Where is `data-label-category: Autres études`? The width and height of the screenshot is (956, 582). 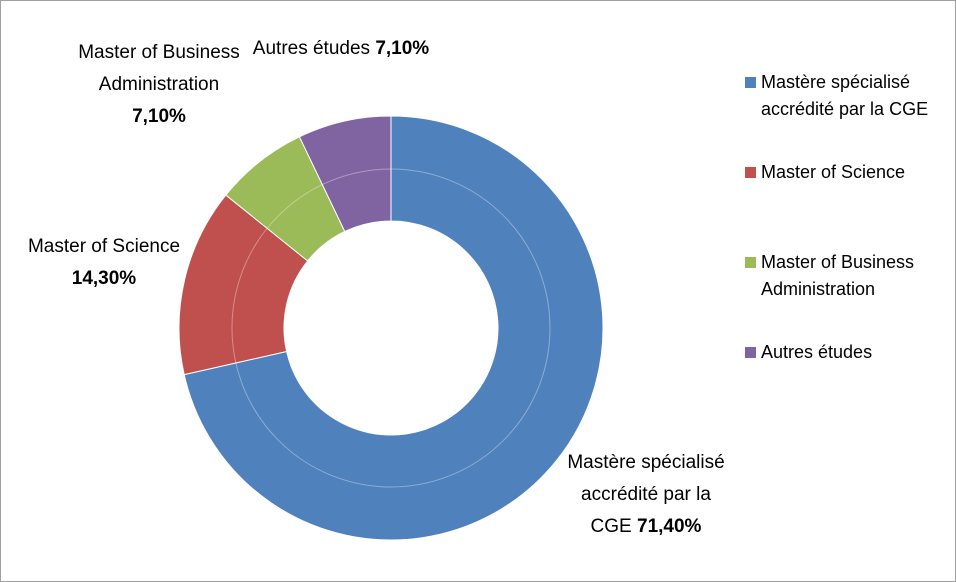 data-label-category: Autres études is located at coordinates (311, 48).